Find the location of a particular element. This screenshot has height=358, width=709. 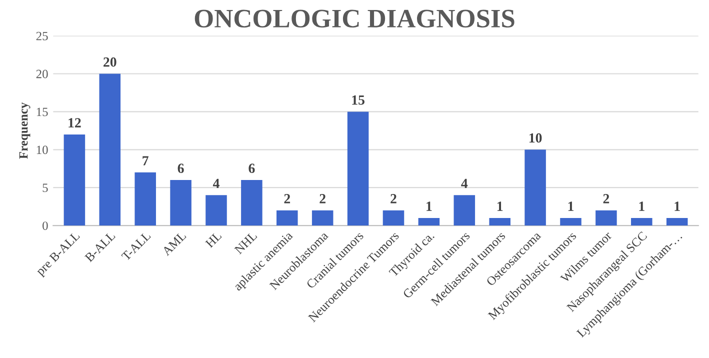

chart-title: ONCOLOGIC DIAGNOSIS is located at coordinates (354, 19).